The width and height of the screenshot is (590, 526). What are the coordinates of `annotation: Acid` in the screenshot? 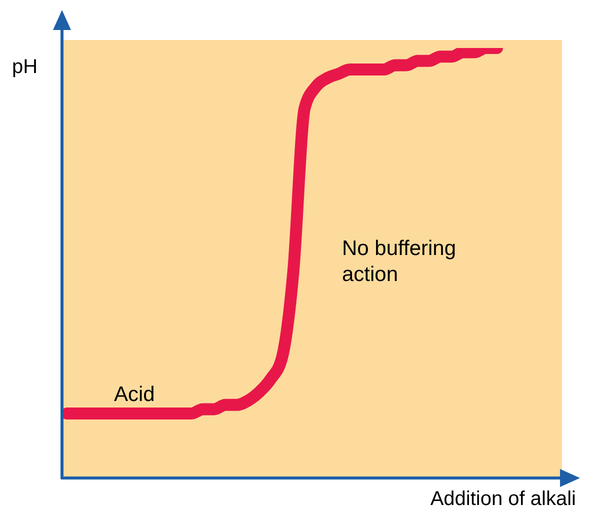 It's located at (134, 395).